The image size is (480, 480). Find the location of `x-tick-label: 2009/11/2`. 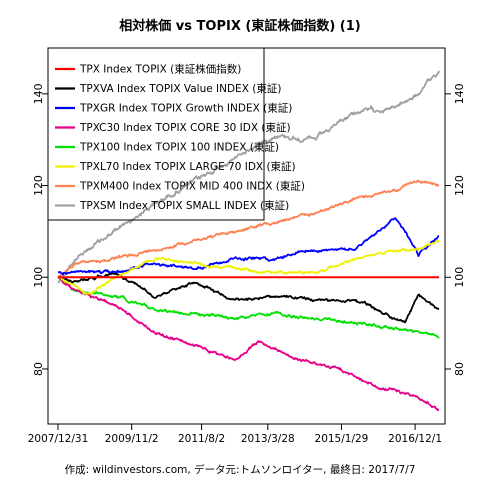

x-tick-label: 2009/11/2 is located at coordinates (132, 439).